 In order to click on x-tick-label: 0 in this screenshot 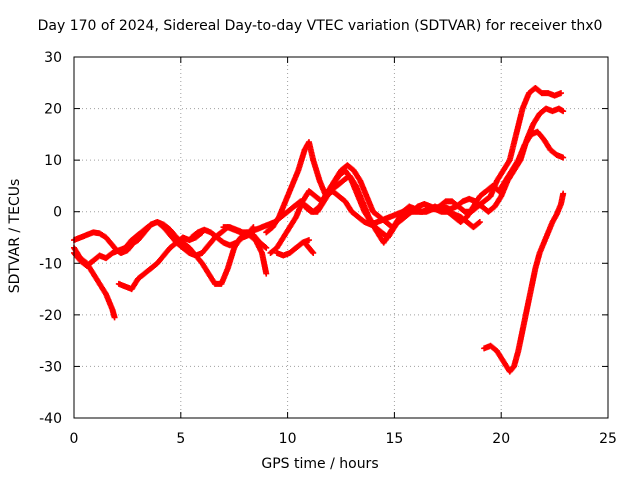, I will do `click(74, 439)`.